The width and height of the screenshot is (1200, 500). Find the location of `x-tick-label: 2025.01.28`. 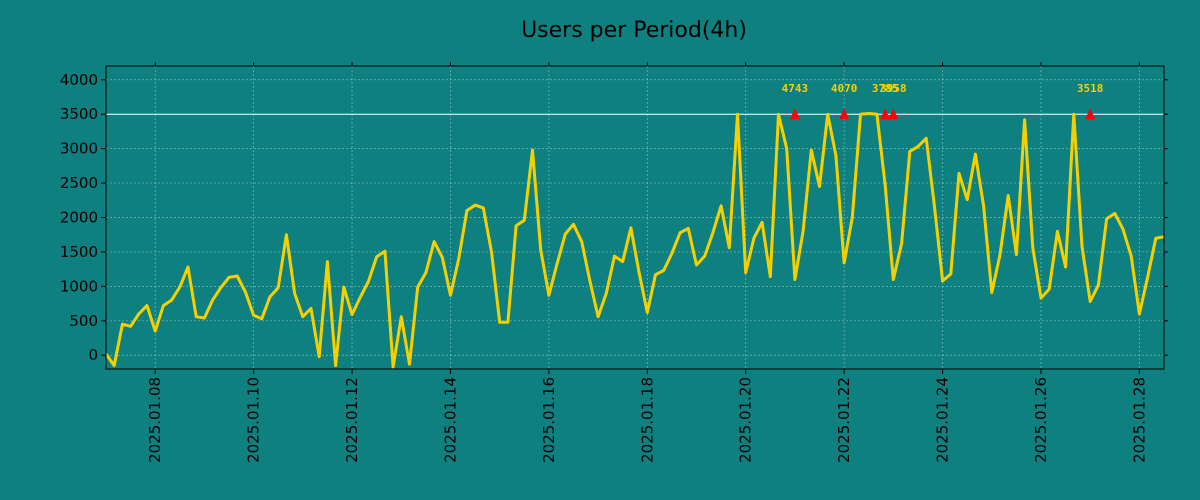

x-tick-label: 2025.01.28 is located at coordinates (1139, 420).